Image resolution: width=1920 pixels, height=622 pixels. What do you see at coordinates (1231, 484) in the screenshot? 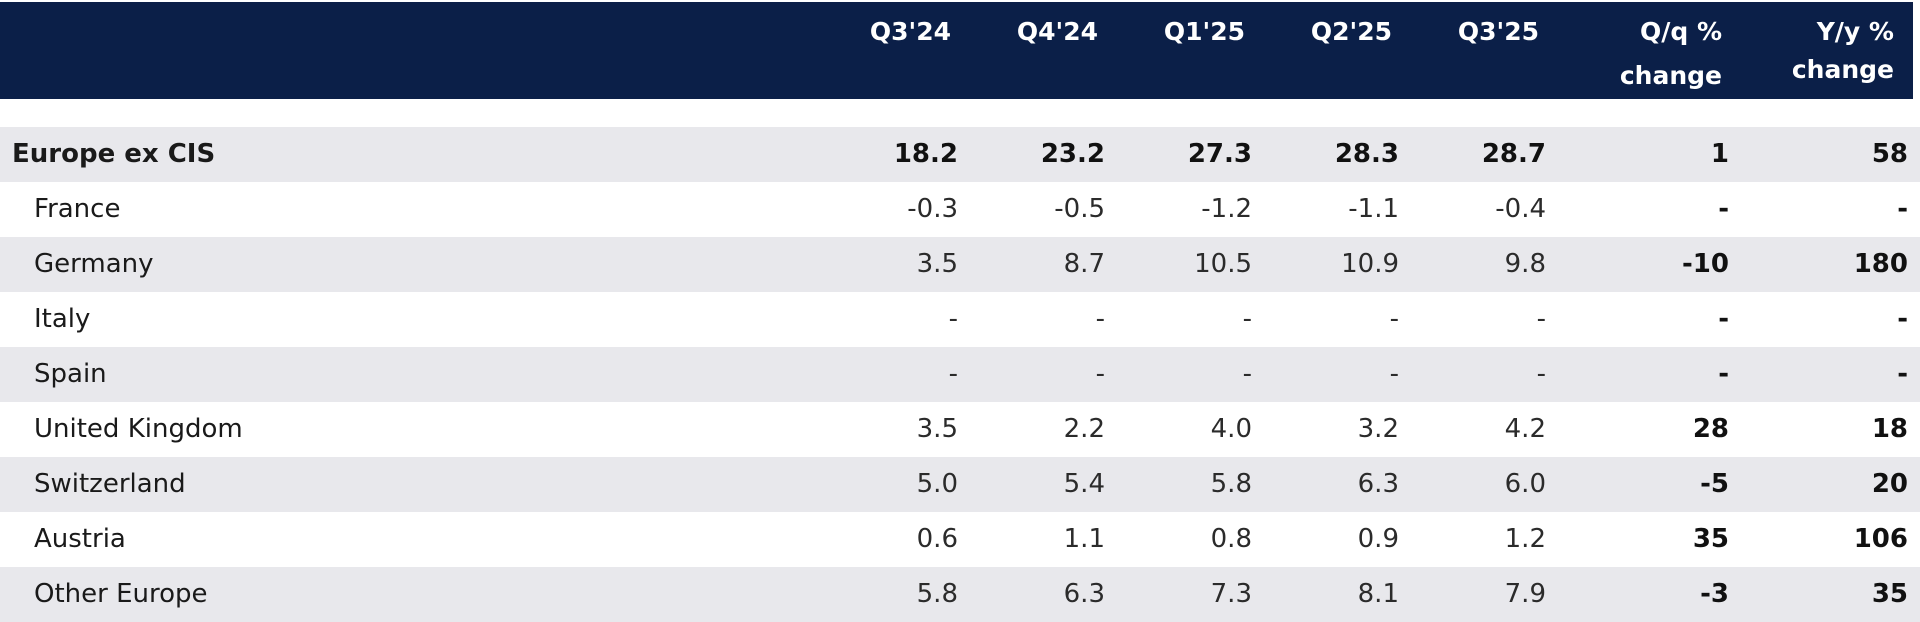
I see `cell-q1-25: 5.8` at bounding box center [1231, 484].